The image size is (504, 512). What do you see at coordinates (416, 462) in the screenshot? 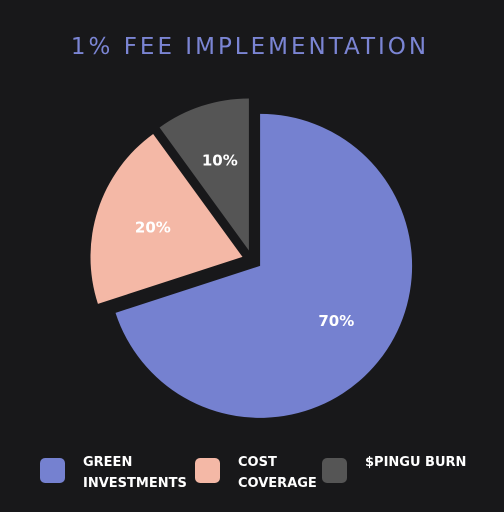
I see `legend-label: $PINGU BURN` at bounding box center [416, 462].